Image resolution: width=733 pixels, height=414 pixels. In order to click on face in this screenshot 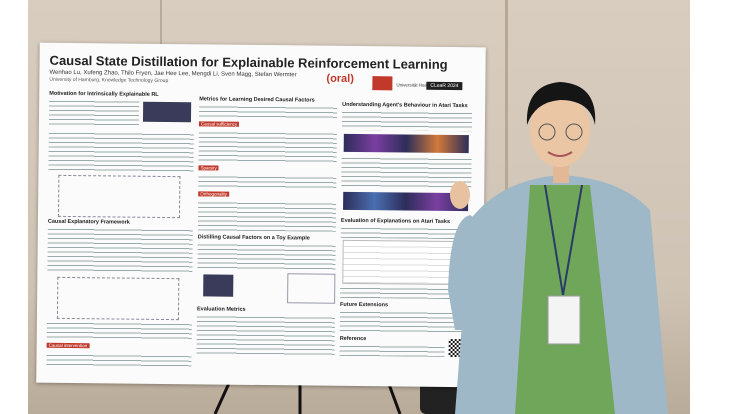, I will do `click(560, 130)`.